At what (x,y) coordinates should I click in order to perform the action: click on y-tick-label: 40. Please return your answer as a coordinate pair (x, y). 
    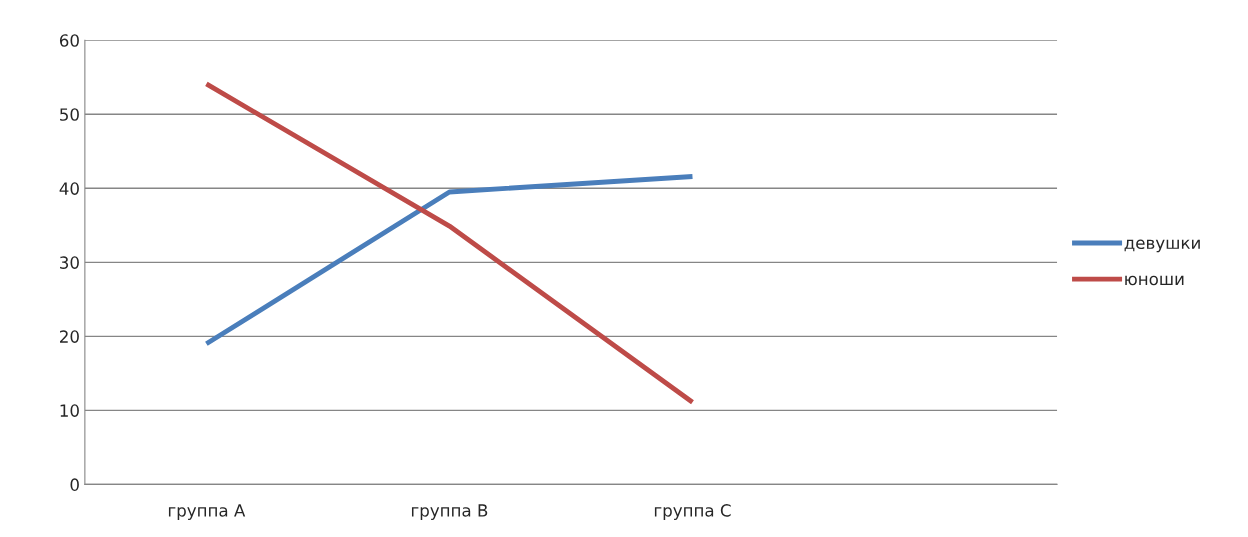
    Looking at the image, I should click on (69, 188).